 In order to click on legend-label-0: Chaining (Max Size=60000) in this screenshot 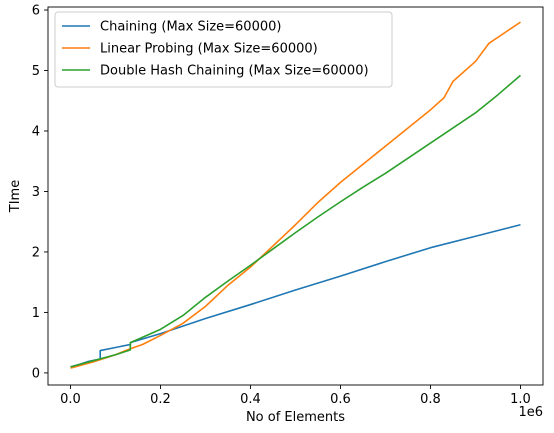, I will do `click(190, 27)`.